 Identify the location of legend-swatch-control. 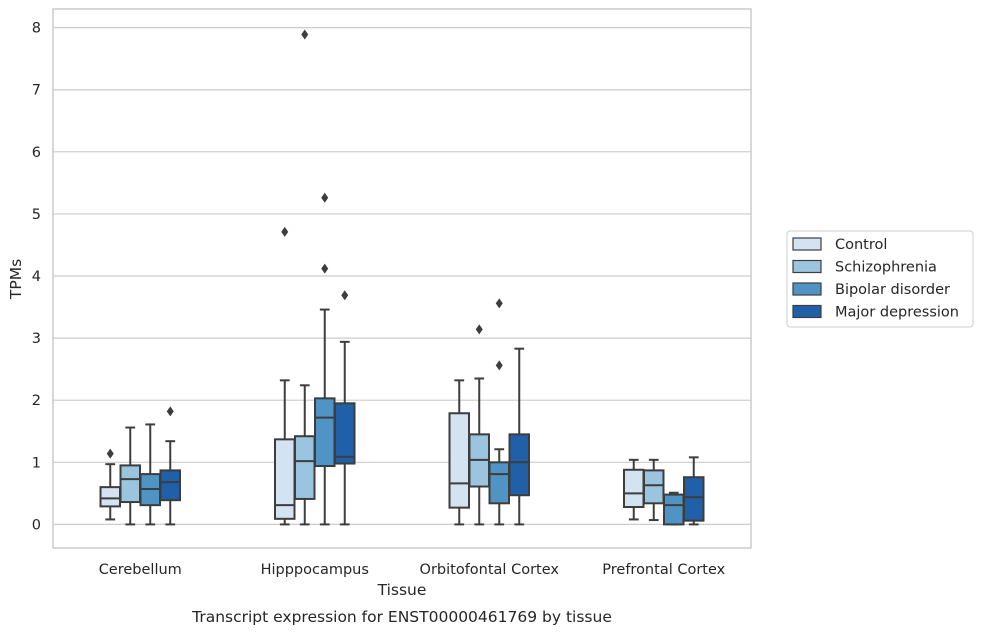
(807, 244).